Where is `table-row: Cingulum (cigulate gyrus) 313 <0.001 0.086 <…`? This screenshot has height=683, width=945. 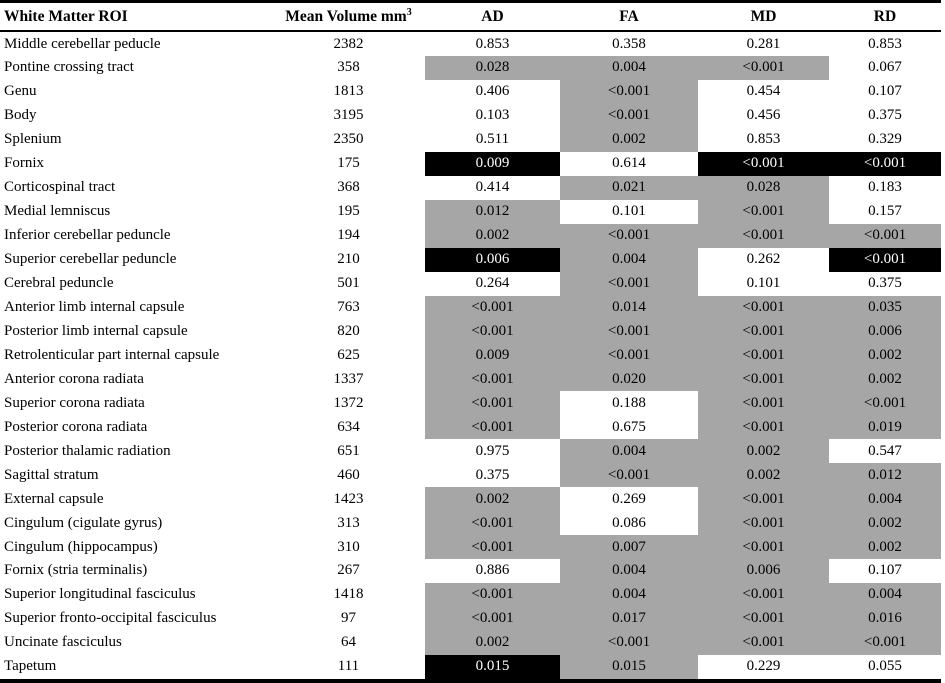
table-row: Cingulum (cigulate gyrus) 313 <0.001 0.086 <… is located at coordinates (470, 523).